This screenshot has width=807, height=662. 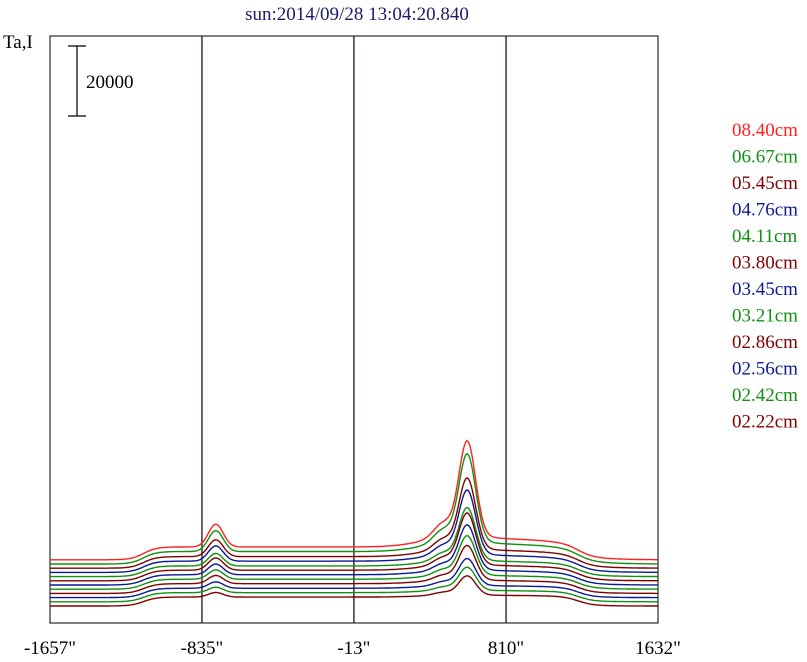 I want to click on series-line-03.45cm, so click(x=354, y=555).